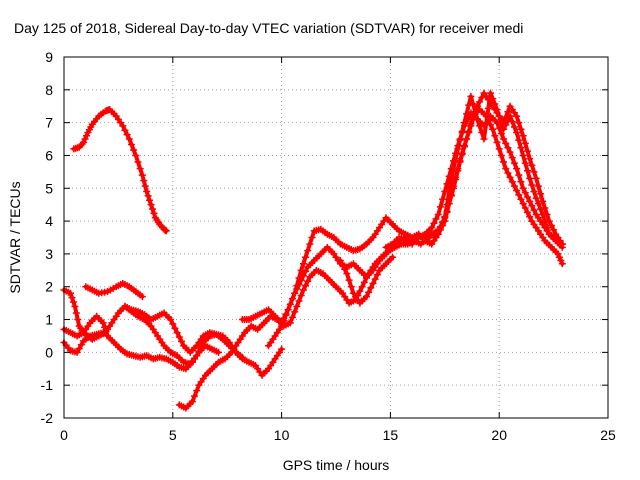 The image size is (640, 480). I want to click on x-tick-label: 15, so click(391, 435).